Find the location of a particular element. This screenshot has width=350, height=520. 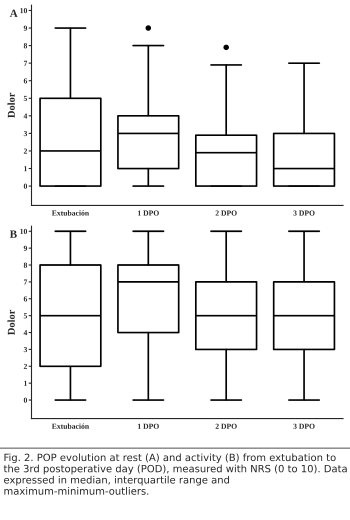

caption: Fig. 2. POP evolution at rest (A) and activity (B) from extubation to the 3rd postoperative day (POD), measured with NRS (0 to 10). Data expressed in median, interquartile range and maximum-minimum-outliers. is located at coordinates (175, 474).